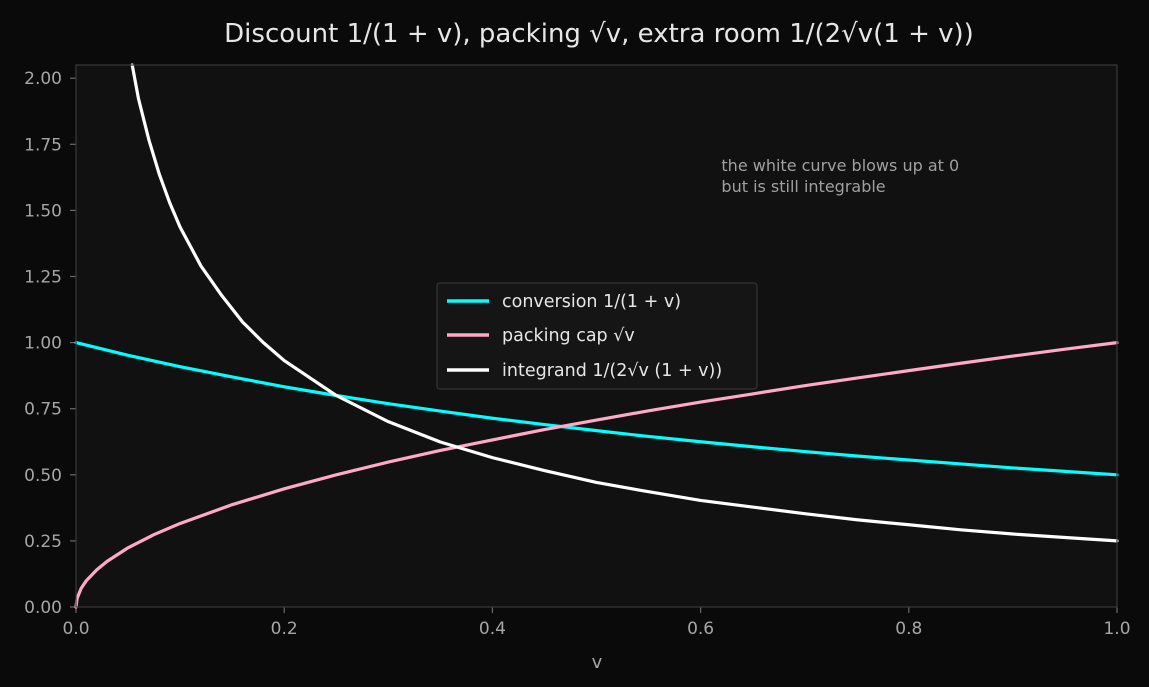 The image size is (1149, 687). What do you see at coordinates (1116, 629) in the screenshot?
I see `x-tick-label: 1.0` at bounding box center [1116, 629].